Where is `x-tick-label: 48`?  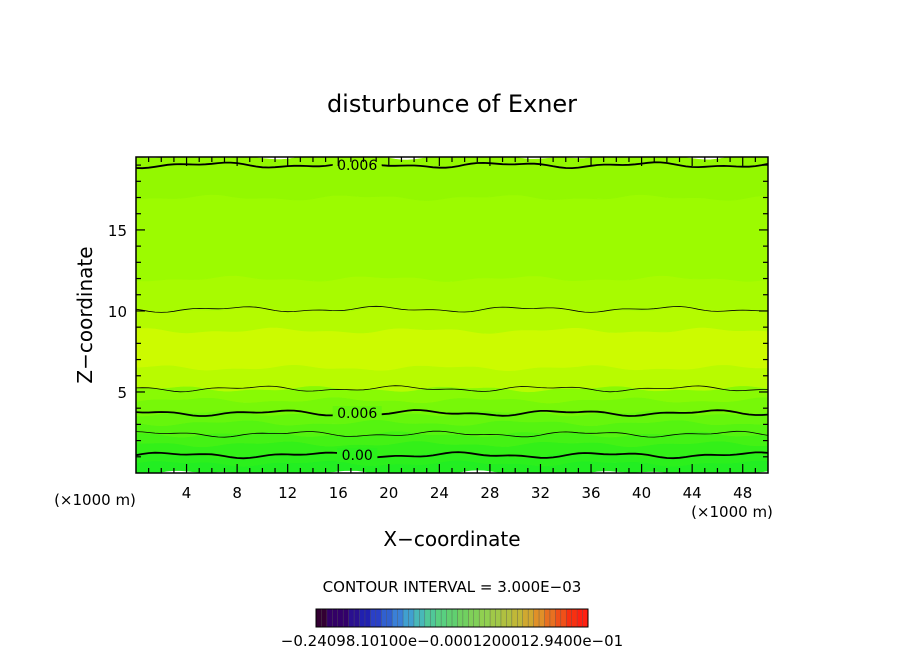 x-tick-label: 48 is located at coordinates (742, 493).